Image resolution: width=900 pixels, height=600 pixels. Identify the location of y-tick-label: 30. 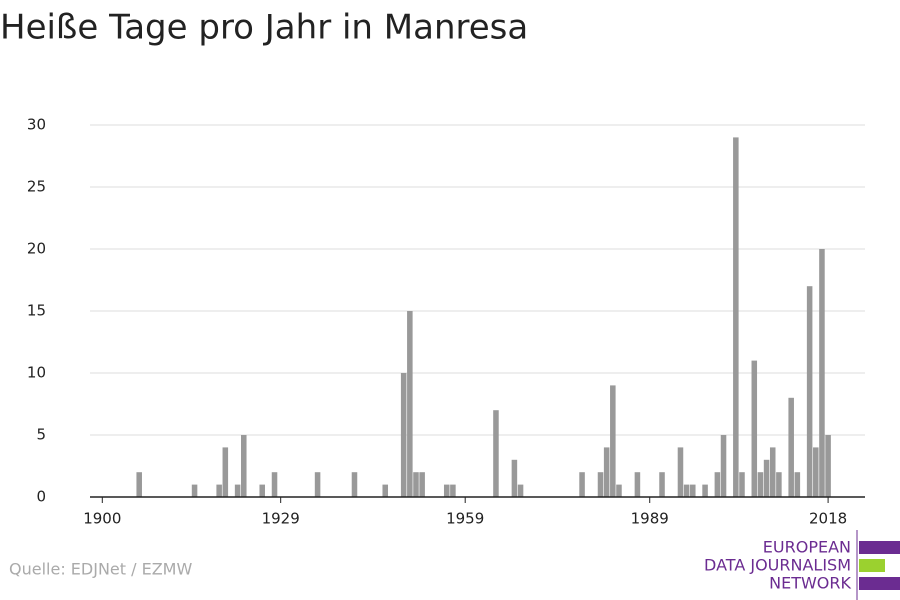
(36, 125).